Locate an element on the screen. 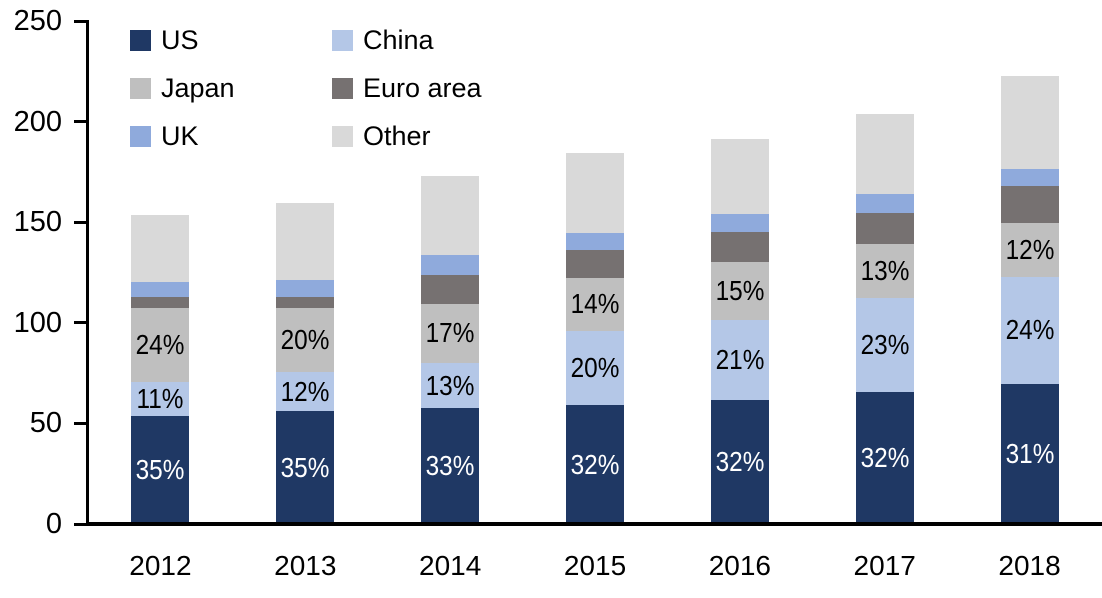  bar-segment-japan-2013 is located at coordinates (305, 340).